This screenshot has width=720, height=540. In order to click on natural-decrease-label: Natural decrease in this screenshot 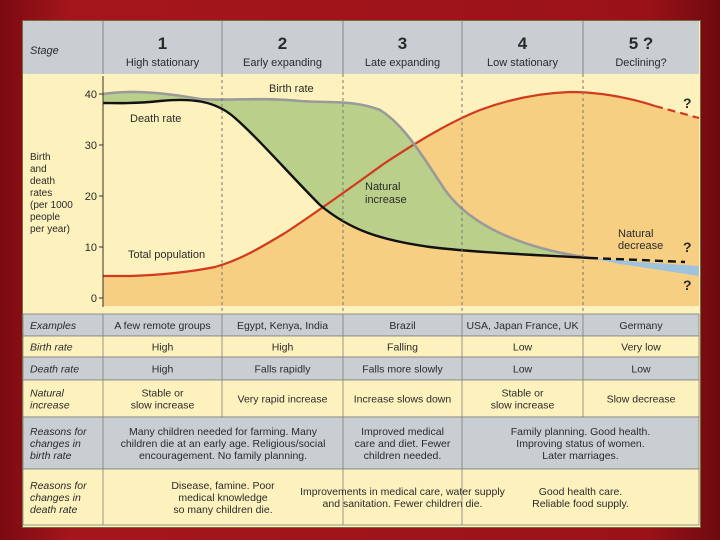, I will do `click(640, 240)`.